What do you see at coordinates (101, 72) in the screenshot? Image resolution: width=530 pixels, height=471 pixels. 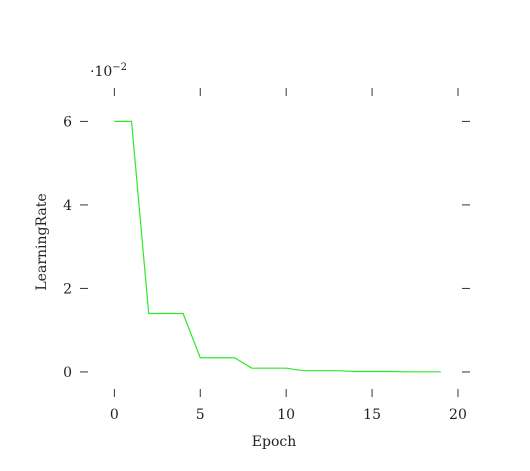 I see `y-axis-multiplier-base: ·10` at bounding box center [101, 72].